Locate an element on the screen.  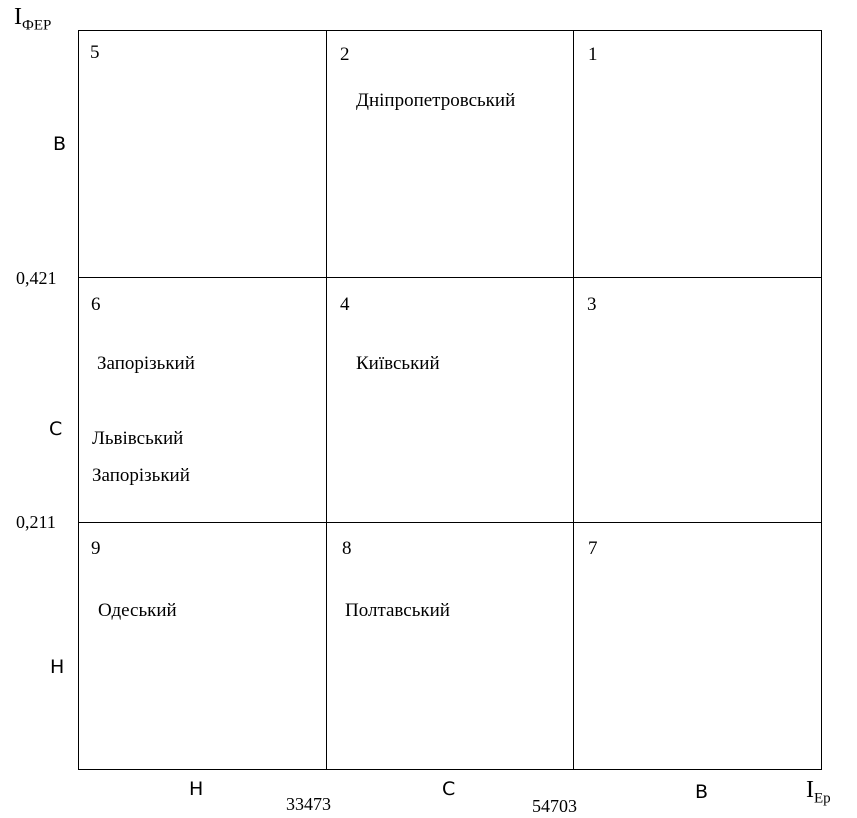
grid-left-border is located at coordinates (78, 400).